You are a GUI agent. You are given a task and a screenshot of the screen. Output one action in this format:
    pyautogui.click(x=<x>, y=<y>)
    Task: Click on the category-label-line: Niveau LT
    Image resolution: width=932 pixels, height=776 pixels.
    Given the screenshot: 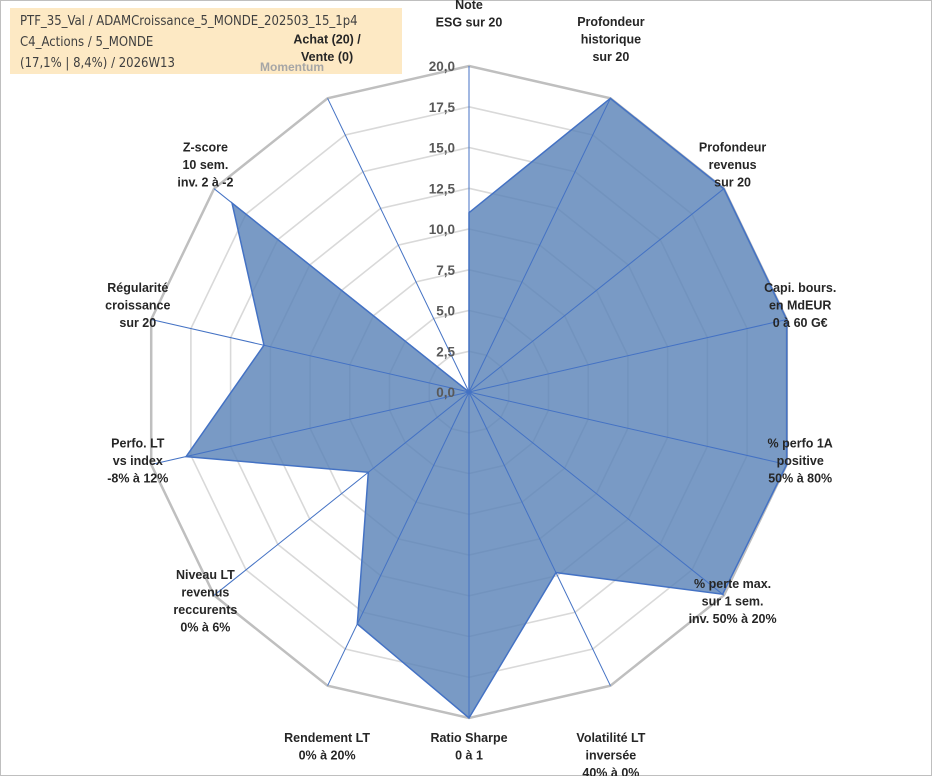 What is the action you would take?
    pyautogui.click(x=205, y=575)
    